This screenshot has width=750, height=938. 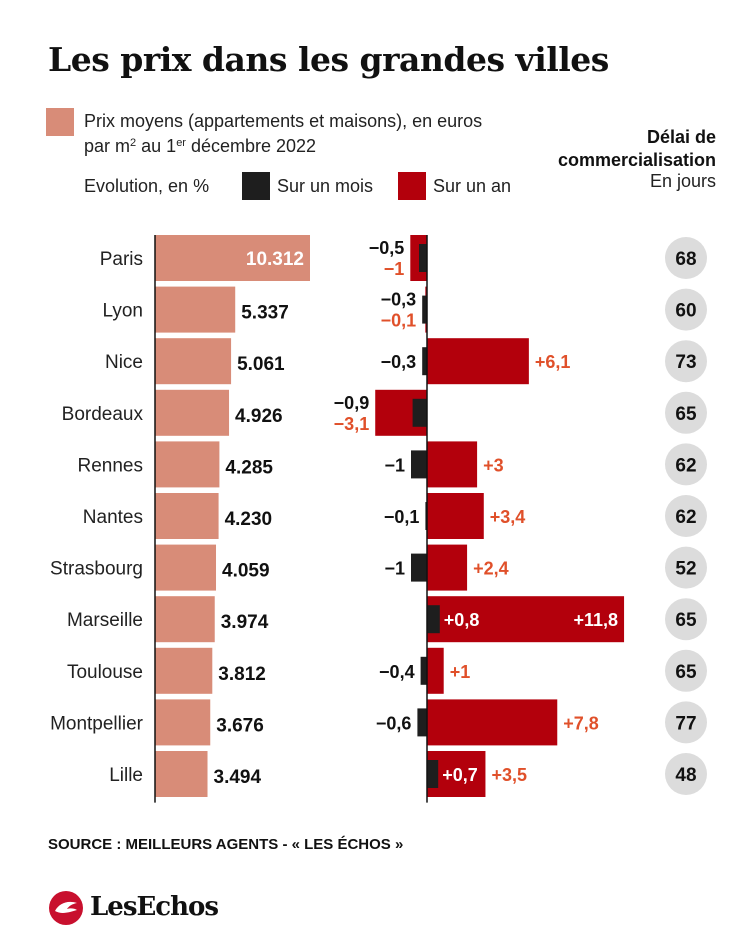 What do you see at coordinates (412, 186) in the screenshot?
I see `year-legend-swatch` at bounding box center [412, 186].